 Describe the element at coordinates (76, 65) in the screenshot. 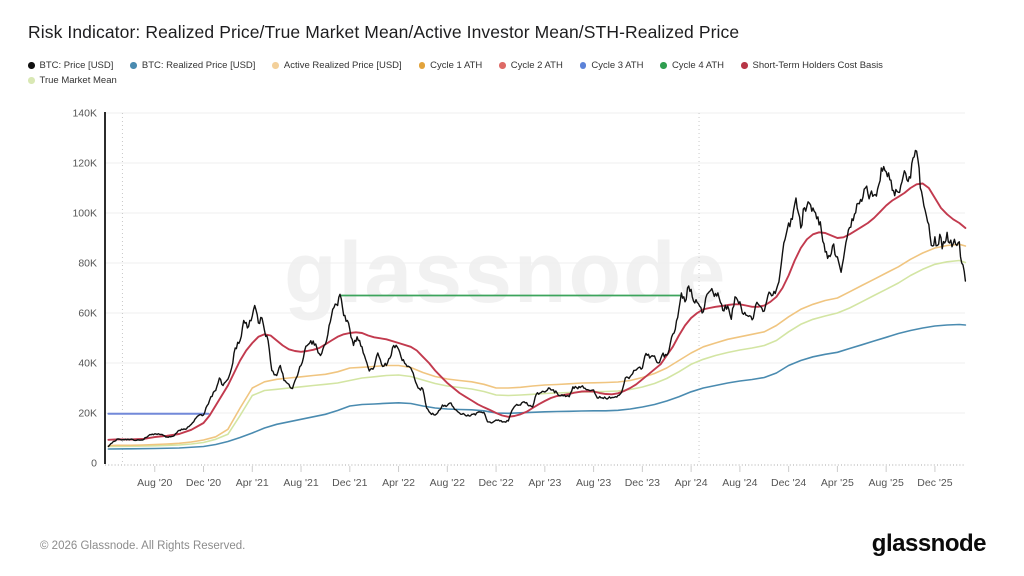

I see `legend-item-label: BTC: Price [USD]` at that location.